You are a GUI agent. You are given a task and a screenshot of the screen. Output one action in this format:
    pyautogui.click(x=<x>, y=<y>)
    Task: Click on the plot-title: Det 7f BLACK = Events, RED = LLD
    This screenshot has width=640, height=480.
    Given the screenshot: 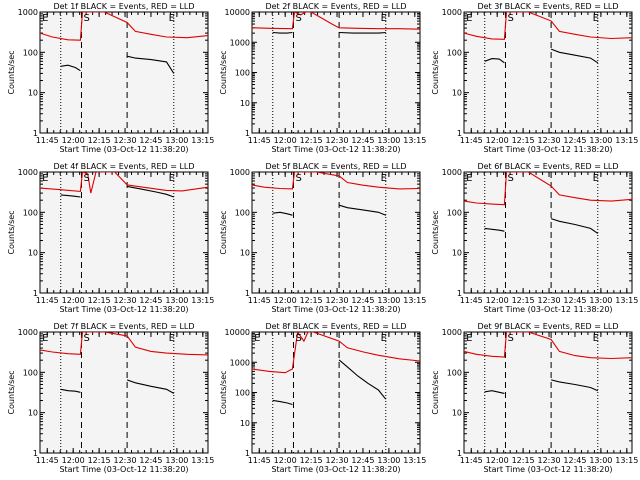 What is the action you would take?
    pyautogui.click(x=123, y=326)
    